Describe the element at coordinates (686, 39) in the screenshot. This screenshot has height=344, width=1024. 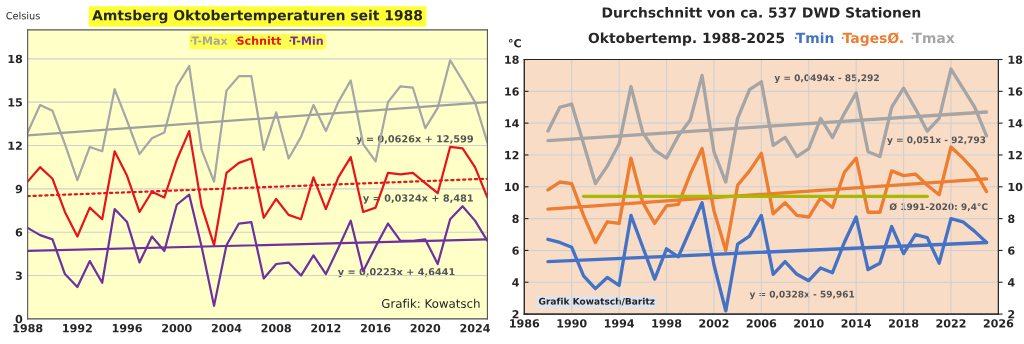
I see `chart-subtitle: Oktobertemp. 1988-2025` at that location.